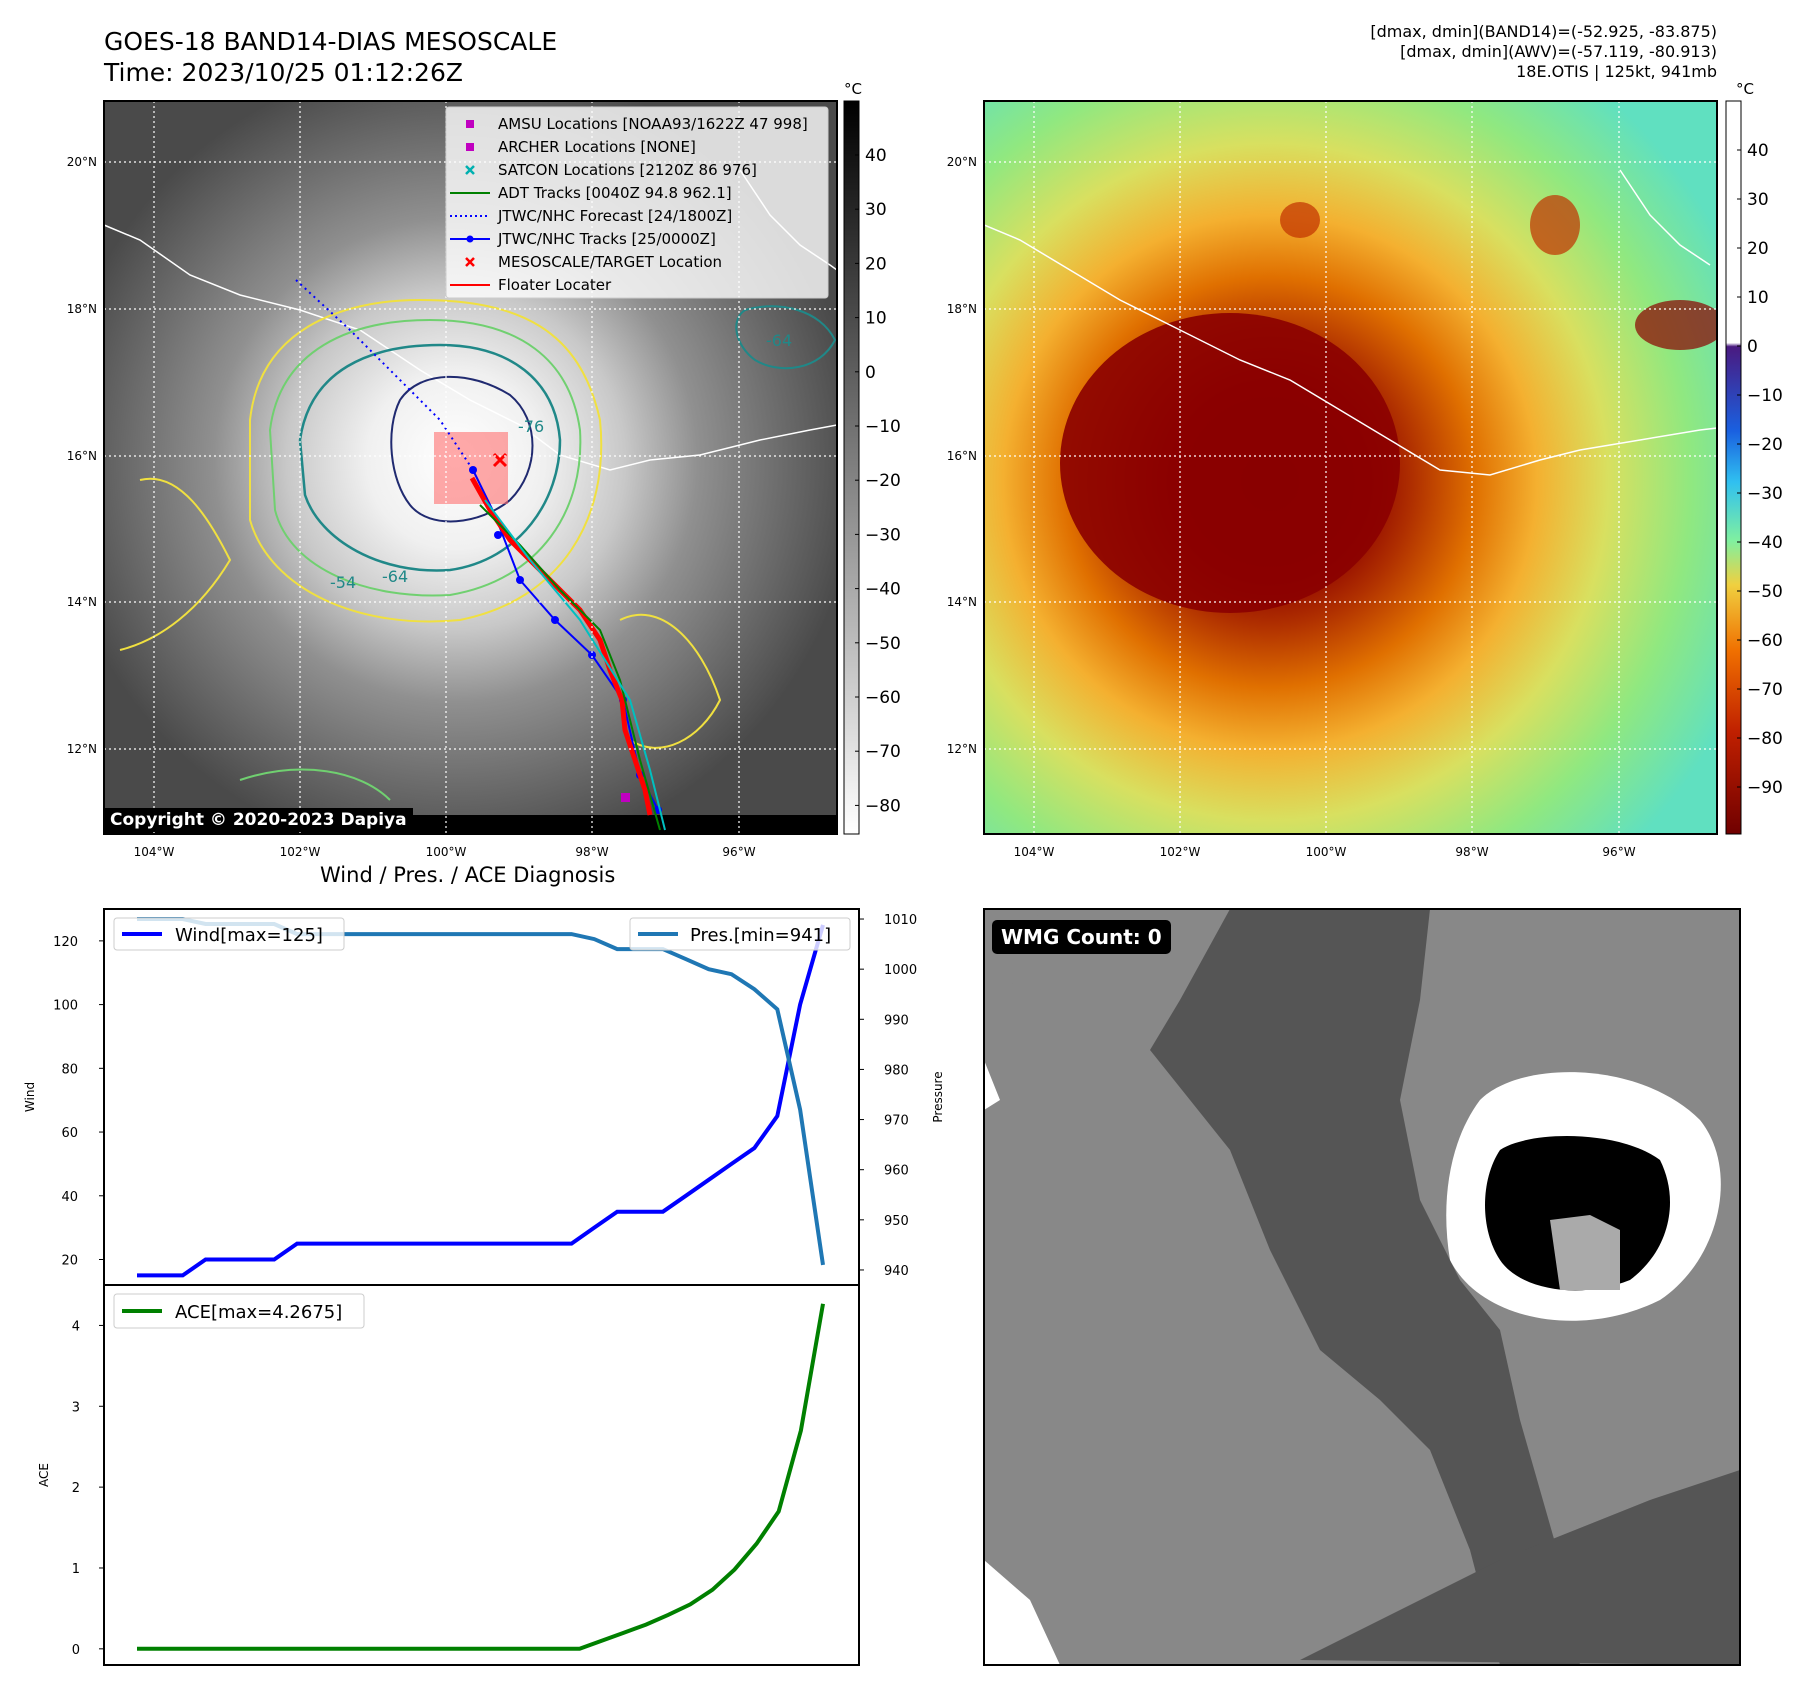  Describe the element at coordinates (593, 262) in the screenshot. I see `legend-item: MESOSCALE/TARGET Location` at that location.